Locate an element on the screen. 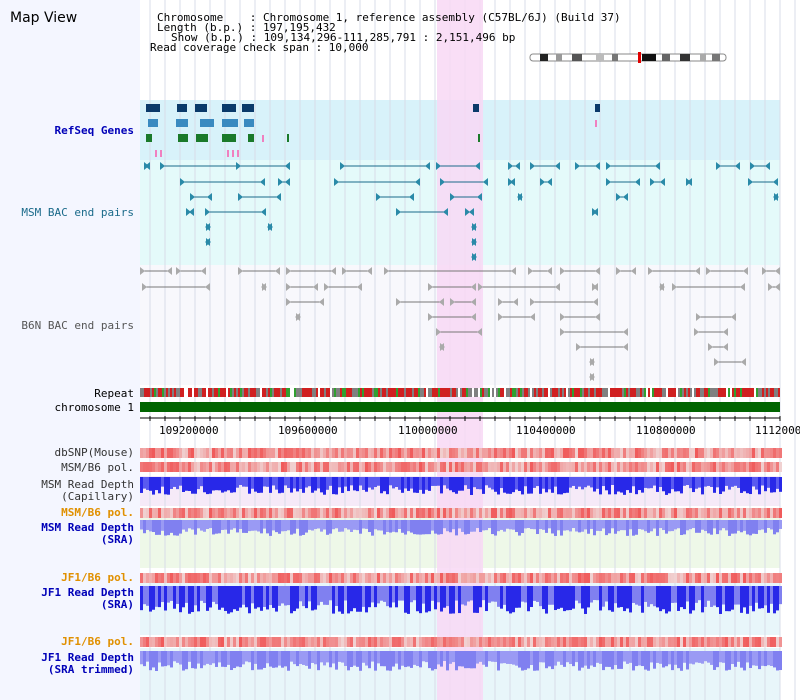  ideogram-band is located at coordinates (703, 57).